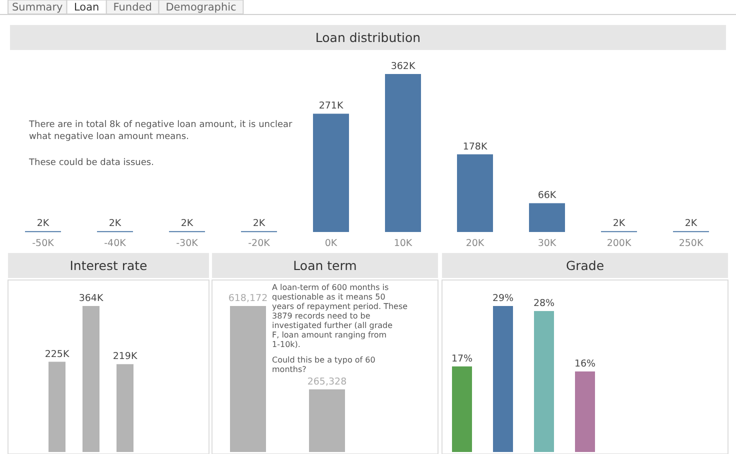  I want to click on data-label: 225K, so click(57, 354).